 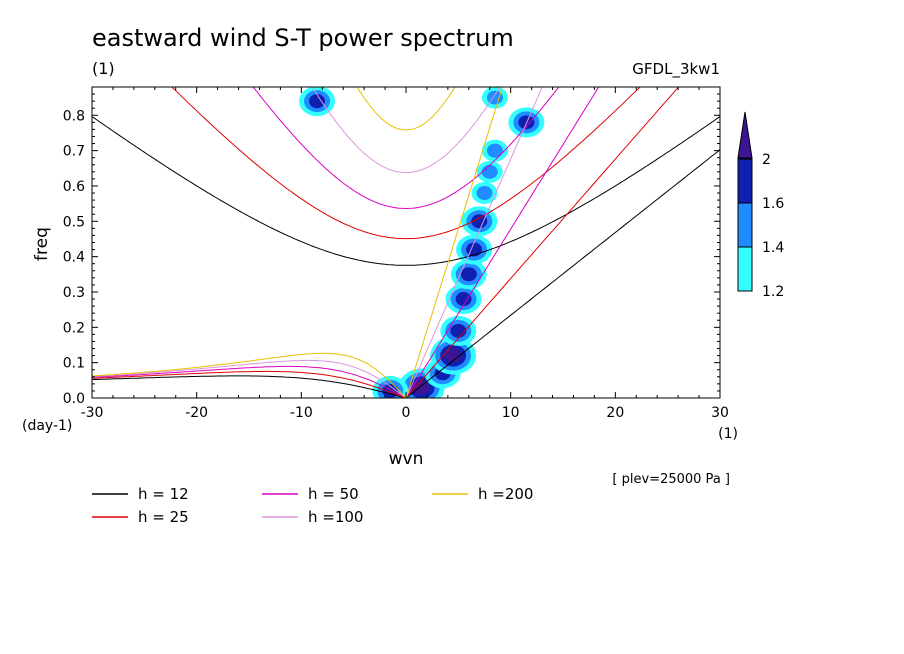 I want to click on legend-label: h = 50, so click(x=333, y=494).